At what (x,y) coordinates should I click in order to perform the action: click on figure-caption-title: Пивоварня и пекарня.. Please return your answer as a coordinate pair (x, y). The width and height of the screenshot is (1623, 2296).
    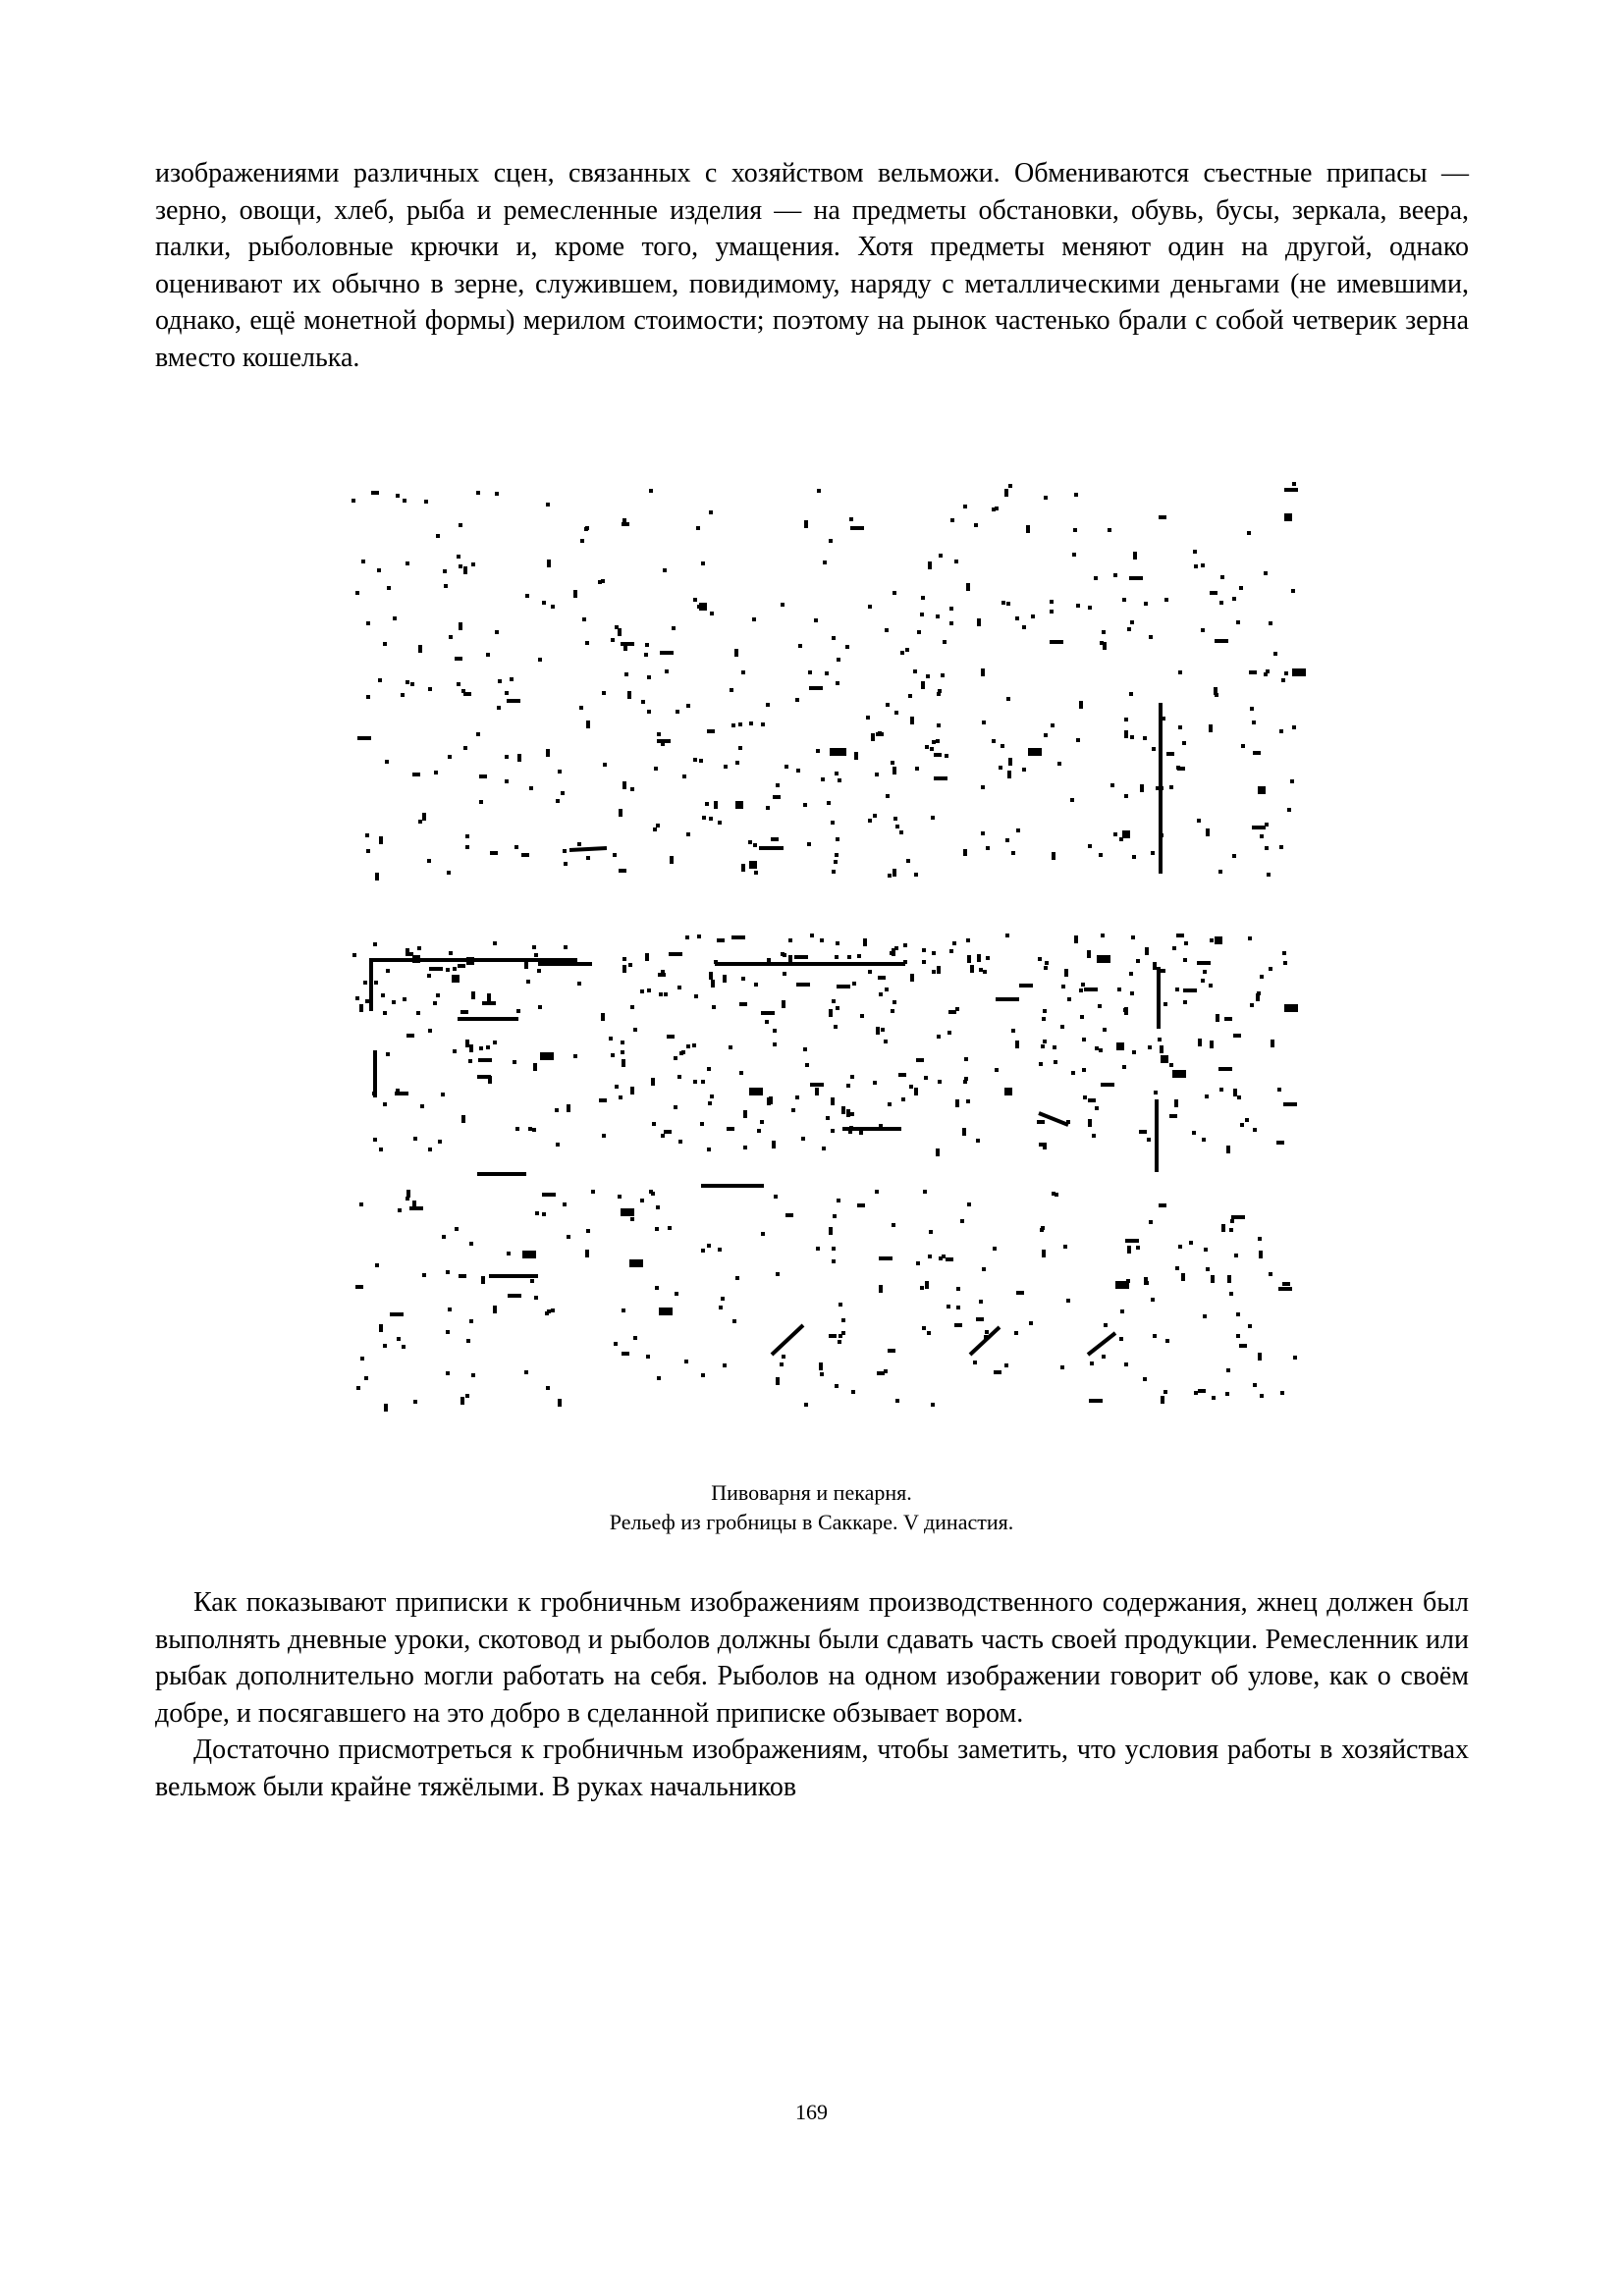
    Looking at the image, I should click on (811, 1492).